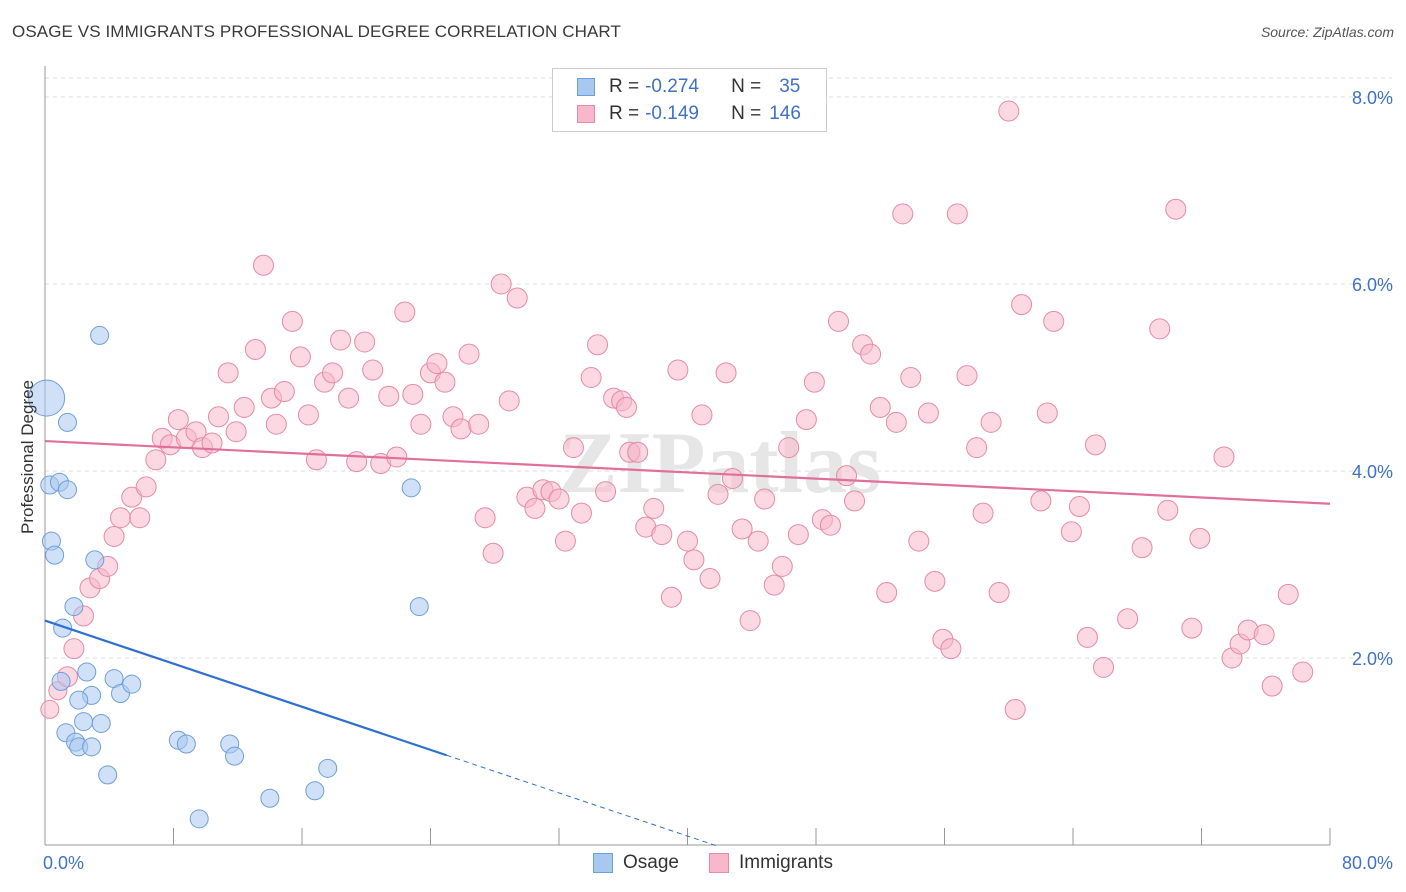 This screenshot has width=1406, height=892. Describe the element at coordinates (1372, 472) in the screenshot. I see `y-tick-label: 4.0%` at that location.